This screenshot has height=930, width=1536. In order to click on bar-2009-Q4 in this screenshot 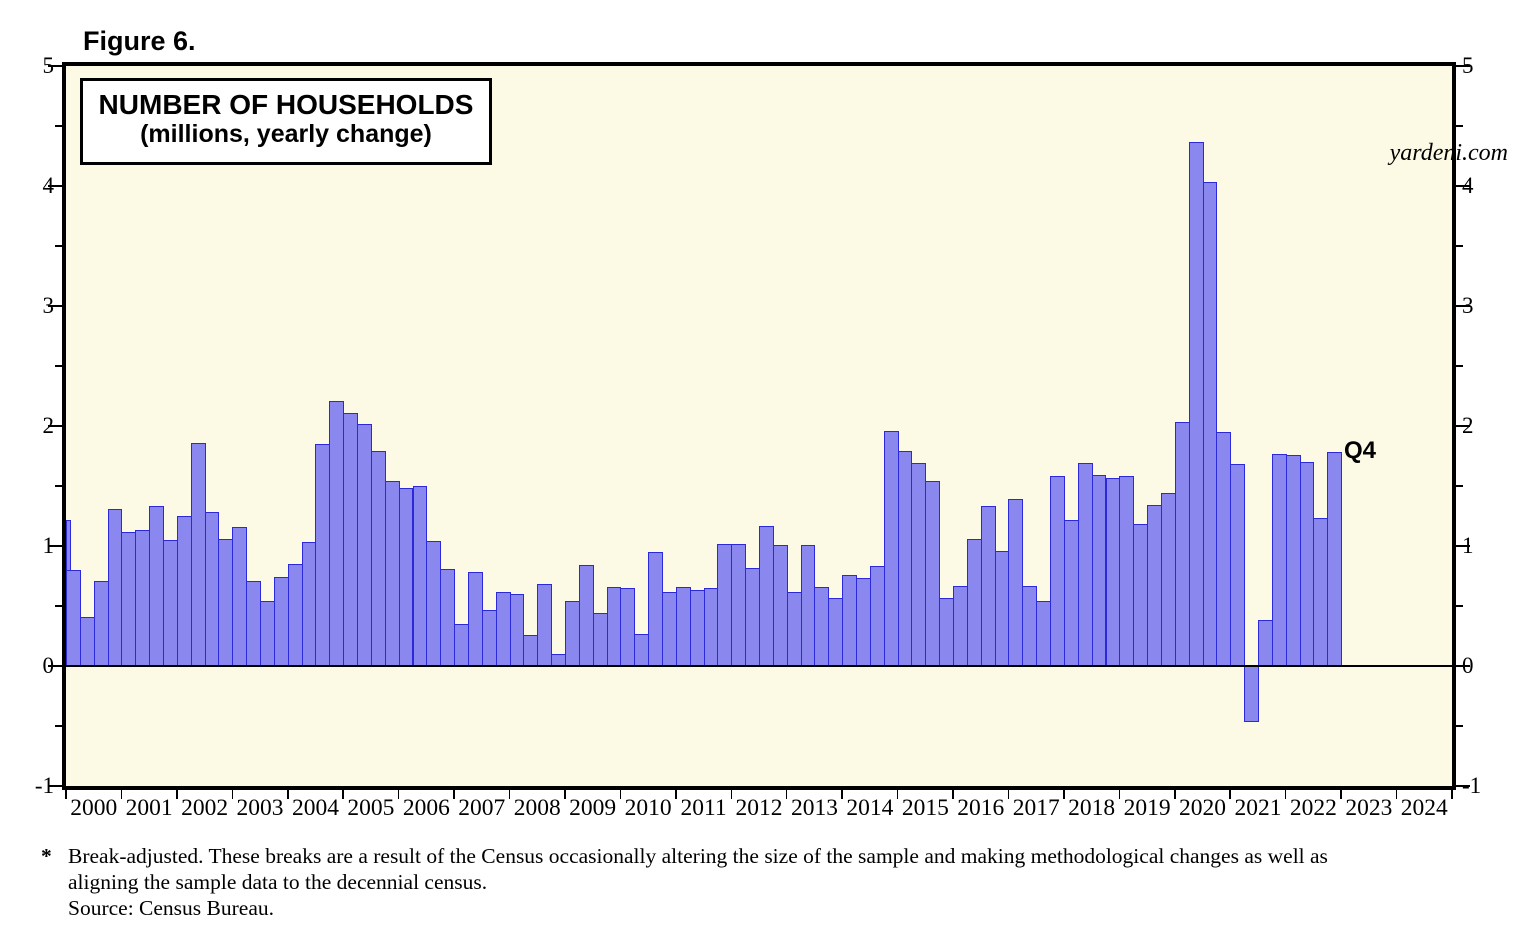, I will do `click(614, 626)`.